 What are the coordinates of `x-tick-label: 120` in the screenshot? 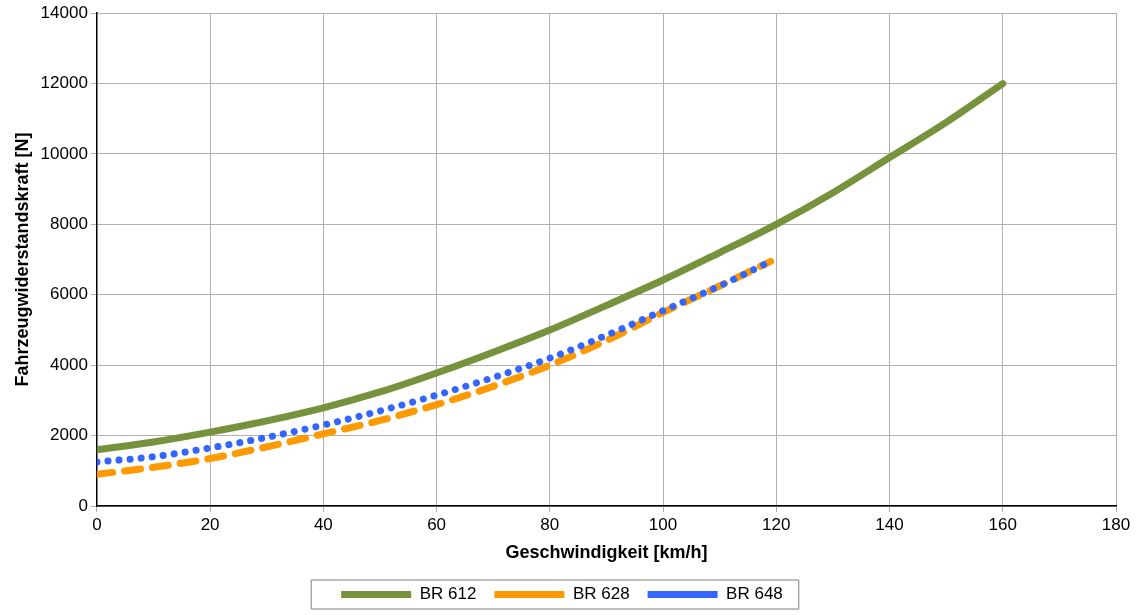 It's located at (776, 524).